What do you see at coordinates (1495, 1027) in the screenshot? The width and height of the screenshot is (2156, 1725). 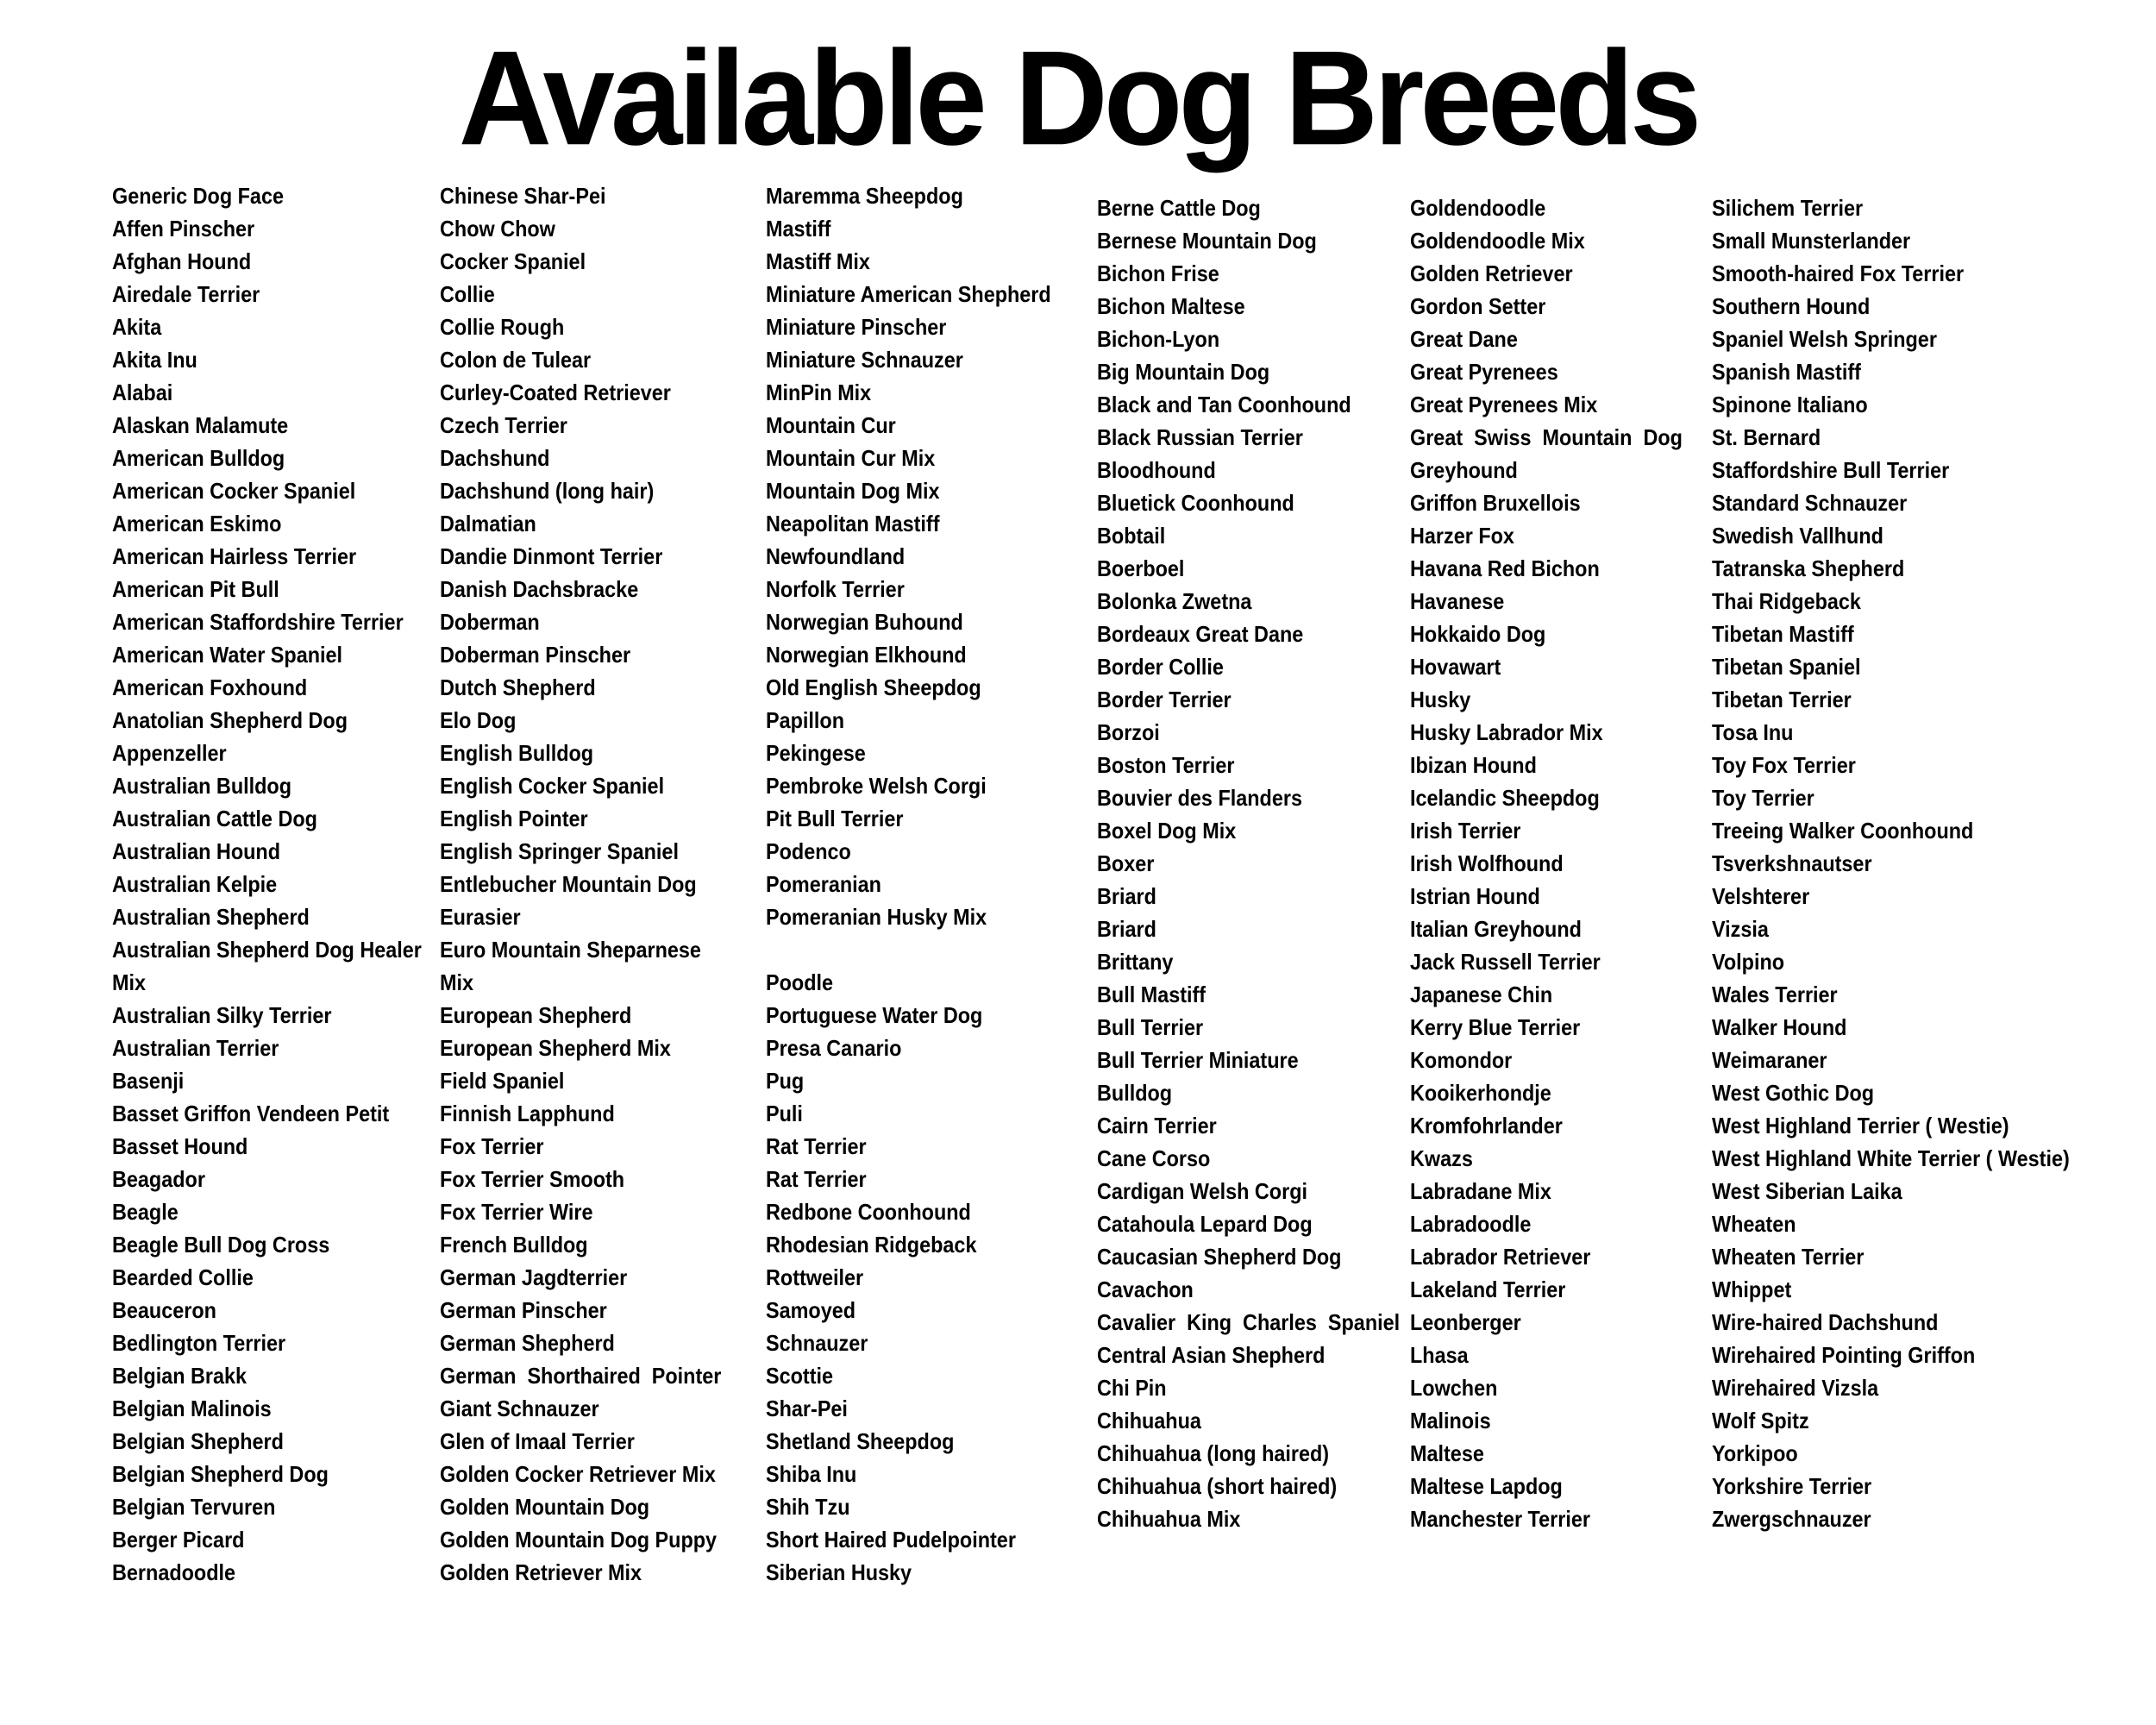 I see `breed-item: Kerry Blue Terrier` at bounding box center [1495, 1027].